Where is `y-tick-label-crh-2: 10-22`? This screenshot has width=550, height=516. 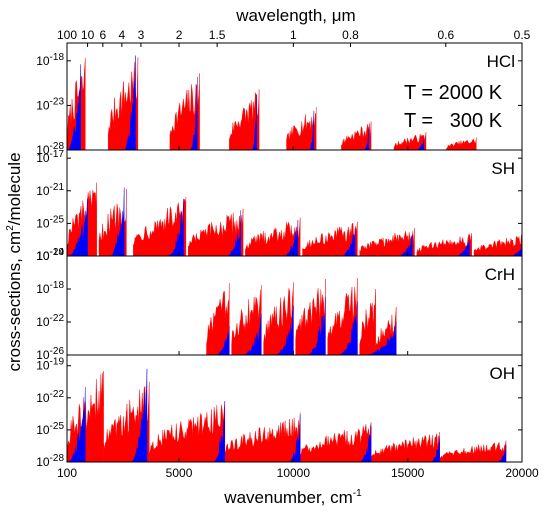 y-tick-label-crh-2: 10-22 is located at coordinates (50, 321).